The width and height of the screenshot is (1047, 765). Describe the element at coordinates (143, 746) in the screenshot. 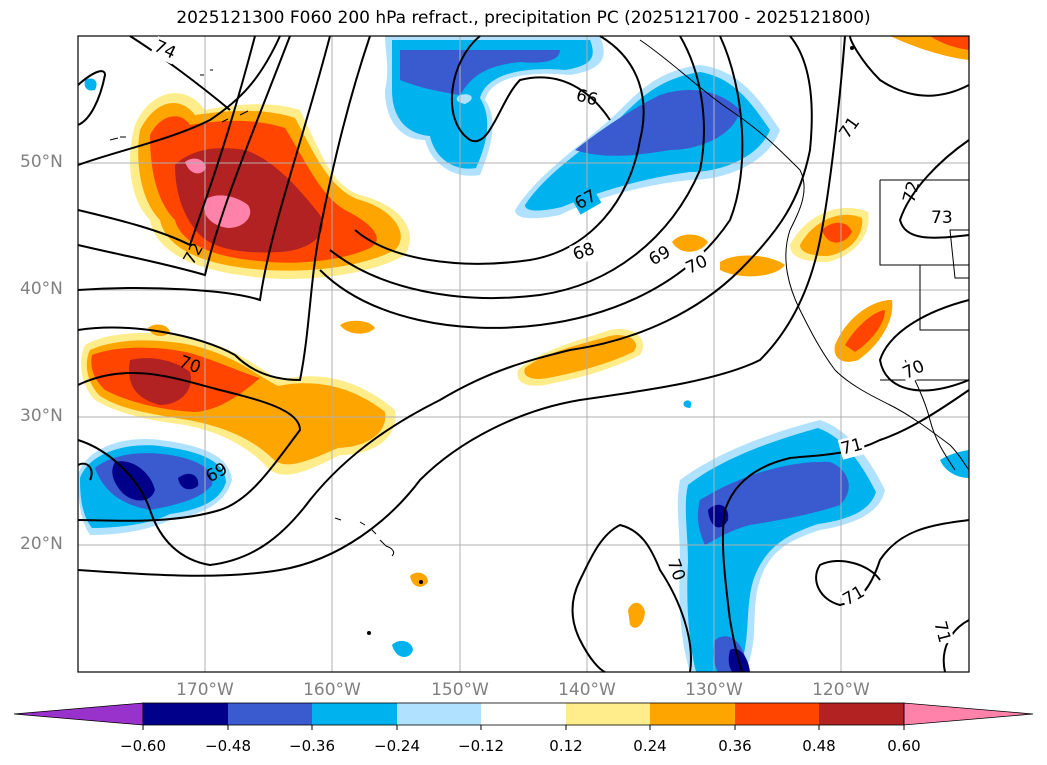

I see `colorbar-tick-label: −0.60` at that location.